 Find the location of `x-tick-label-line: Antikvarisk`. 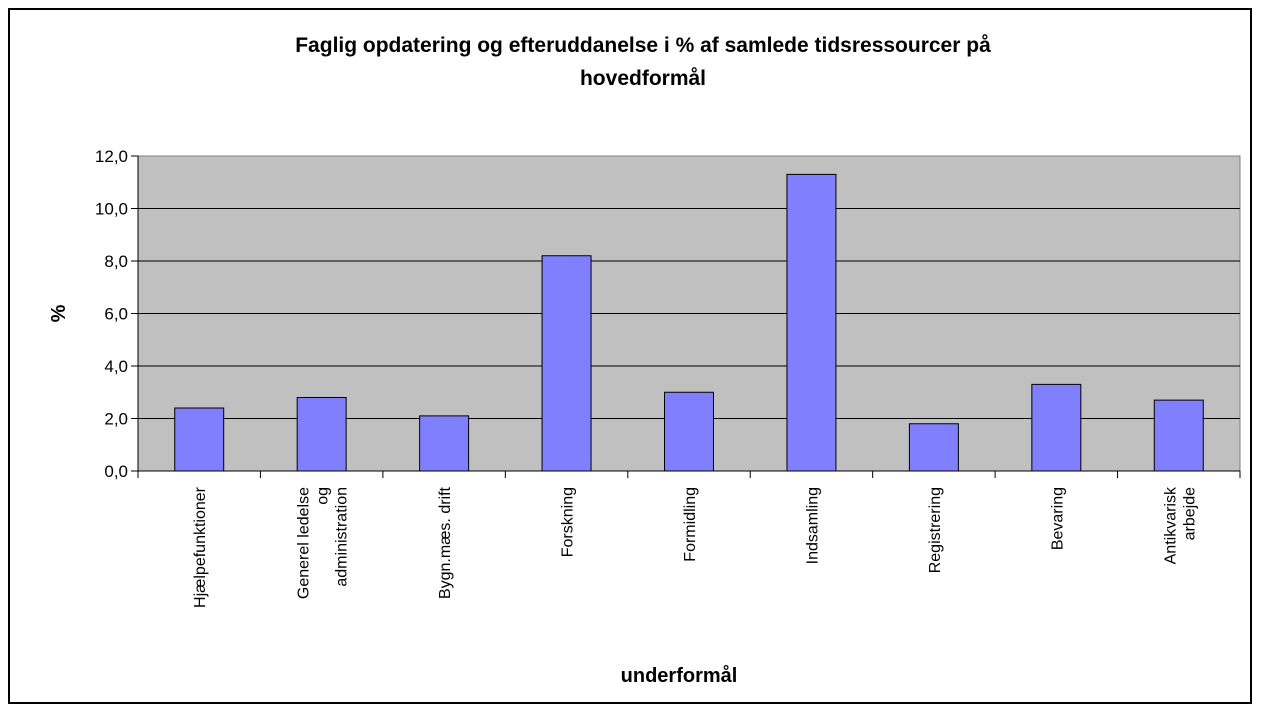

x-tick-label-line: Antikvarisk is located at coordinates (1170, 525).